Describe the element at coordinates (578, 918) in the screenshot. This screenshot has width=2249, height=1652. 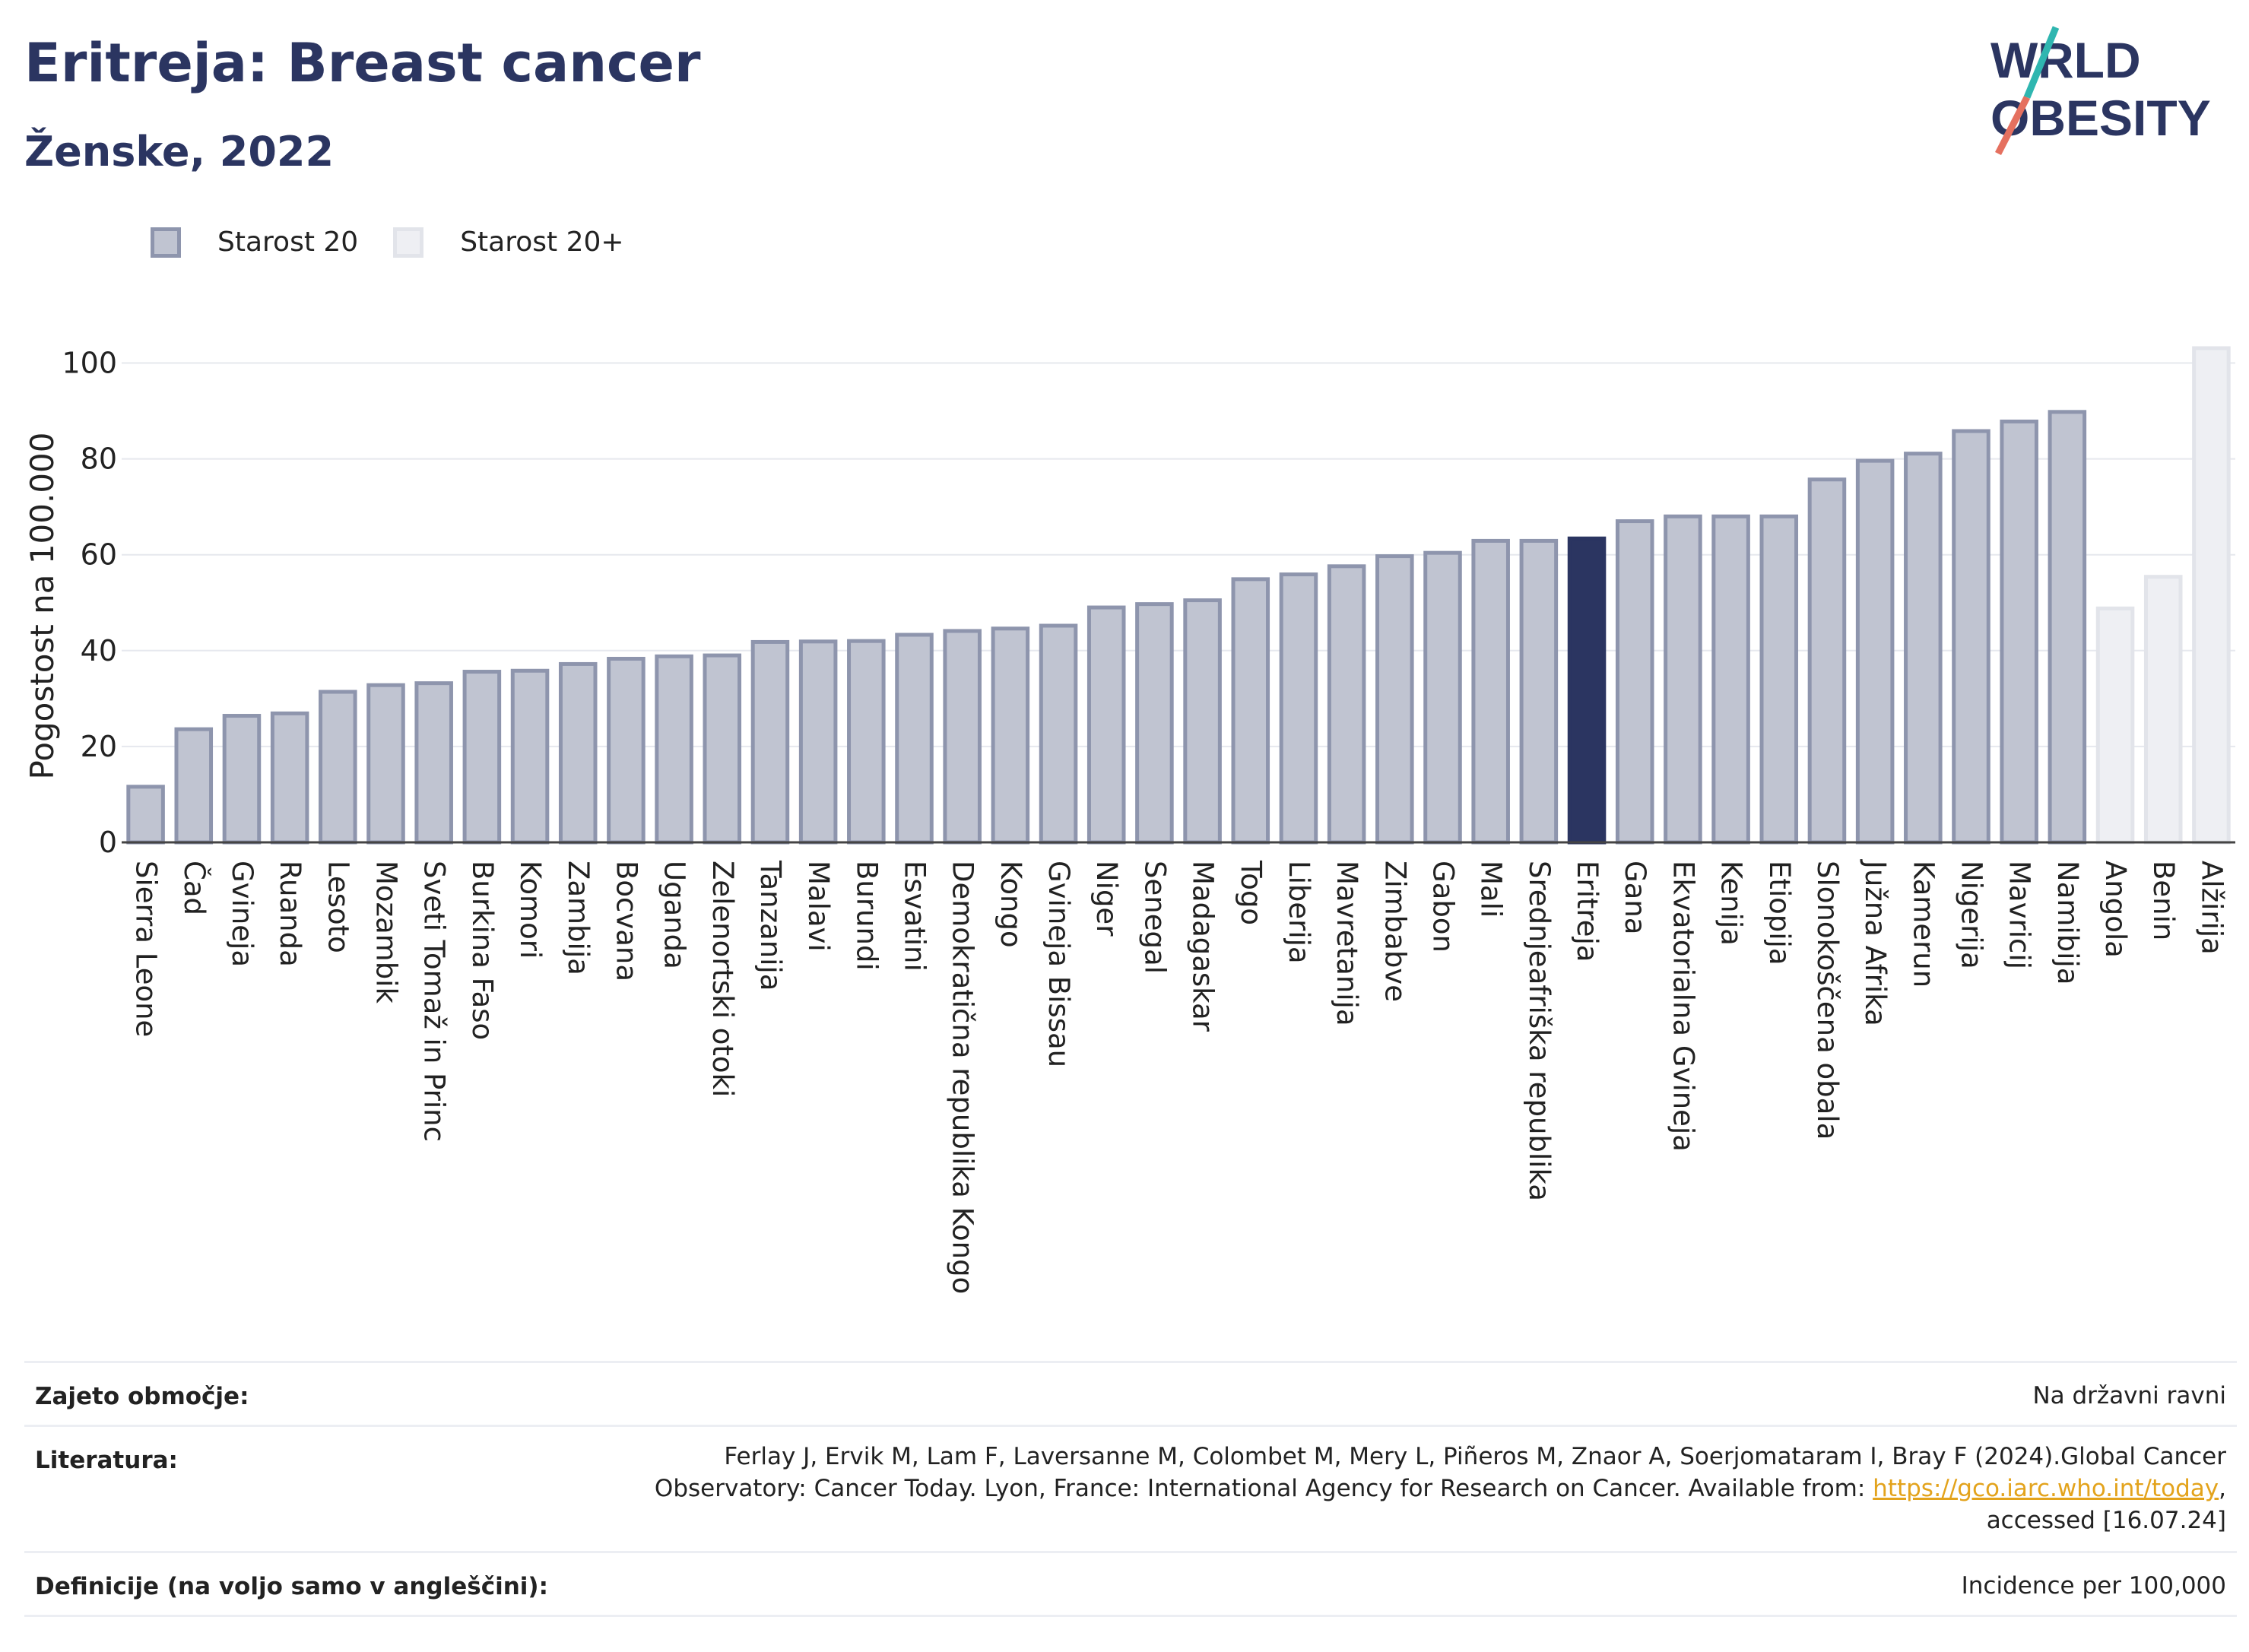
I see `x-tick-label: Zambija` at that location.